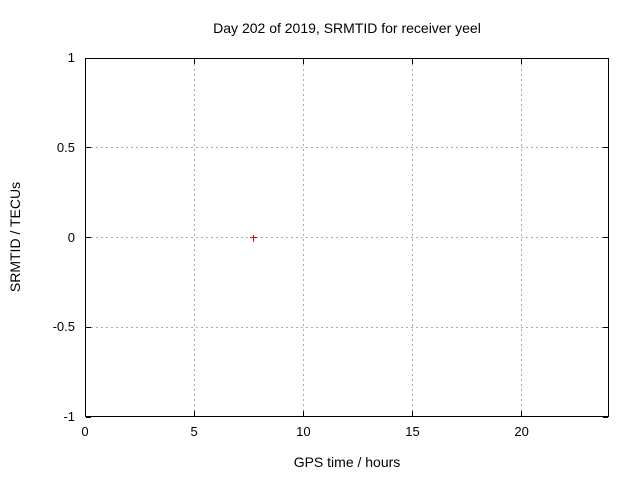 Image resolution: width=640 pixels, height=480 pixels. Describe the element at coordinates (303, 431) in the screenshot. I see `x-tick-label: 10` at that location.